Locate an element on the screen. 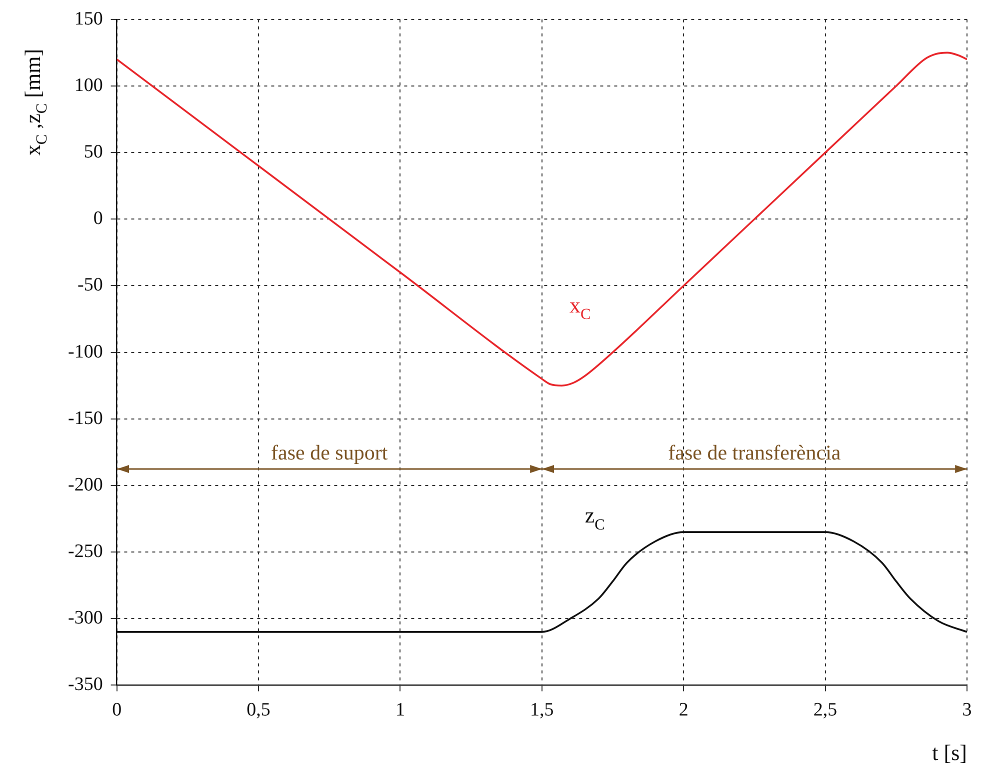 The image size is (991, 780). x-tick-label: 0 is located at coordinates (117, 710).